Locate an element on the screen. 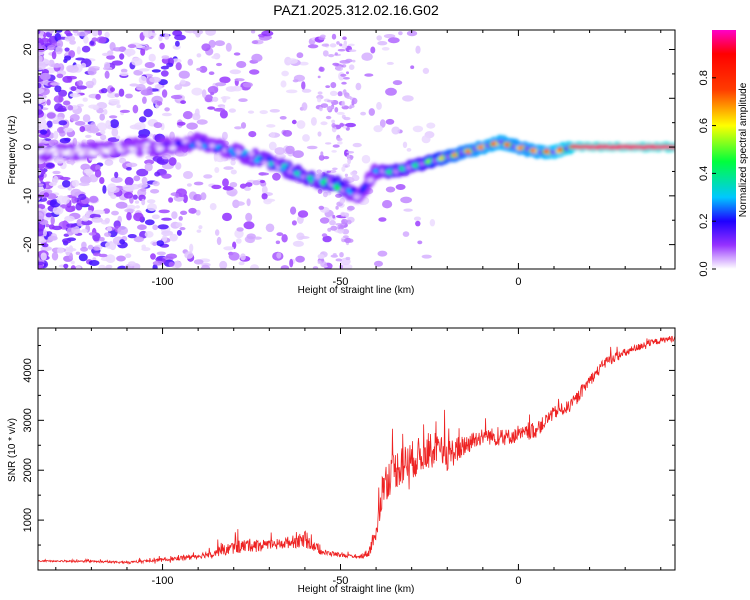 The height and width of the screenshot is (600, 750). spectrogram-y-tick-label: 10 is located at coordinates (28, 98).